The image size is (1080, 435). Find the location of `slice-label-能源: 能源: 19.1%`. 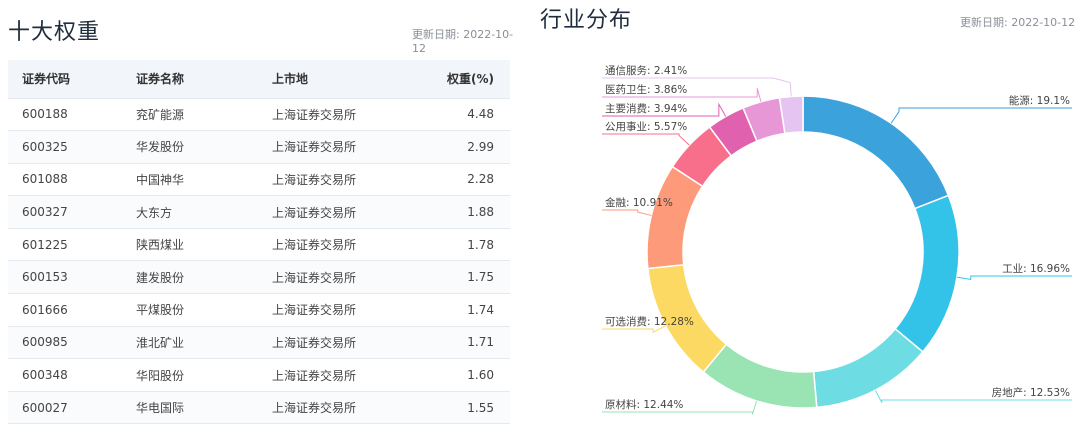

slice-label-能源: 能源: 19.1% is located at coordinates (1039, 100).